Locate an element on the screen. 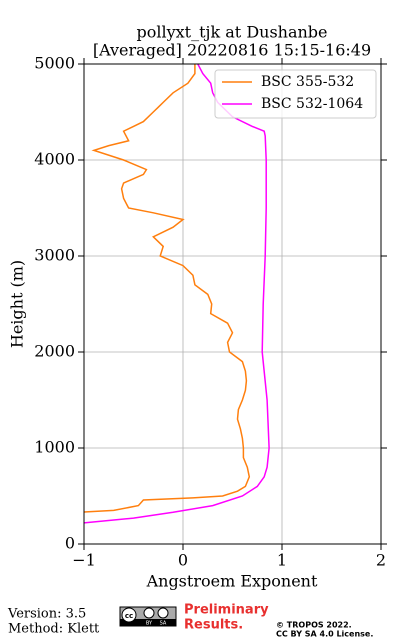 Image resolution: width=400 pixels, height=640 pixels. legend-label: BSC 355-532 is located at coordinates (307, 82).